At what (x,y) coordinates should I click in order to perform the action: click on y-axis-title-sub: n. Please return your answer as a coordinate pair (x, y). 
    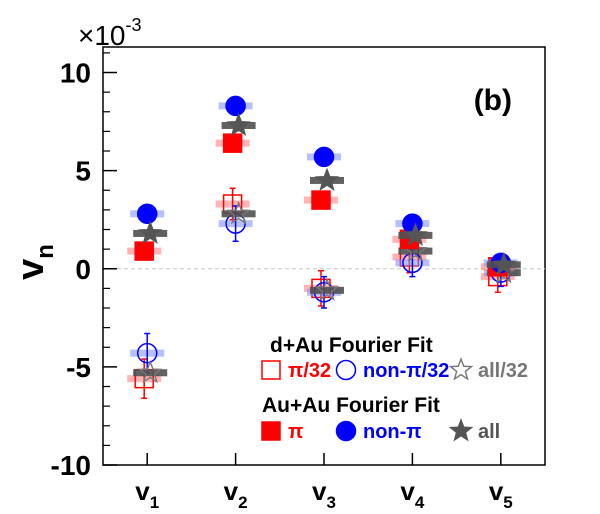
    Looking at the image, I should click on (45, 251).